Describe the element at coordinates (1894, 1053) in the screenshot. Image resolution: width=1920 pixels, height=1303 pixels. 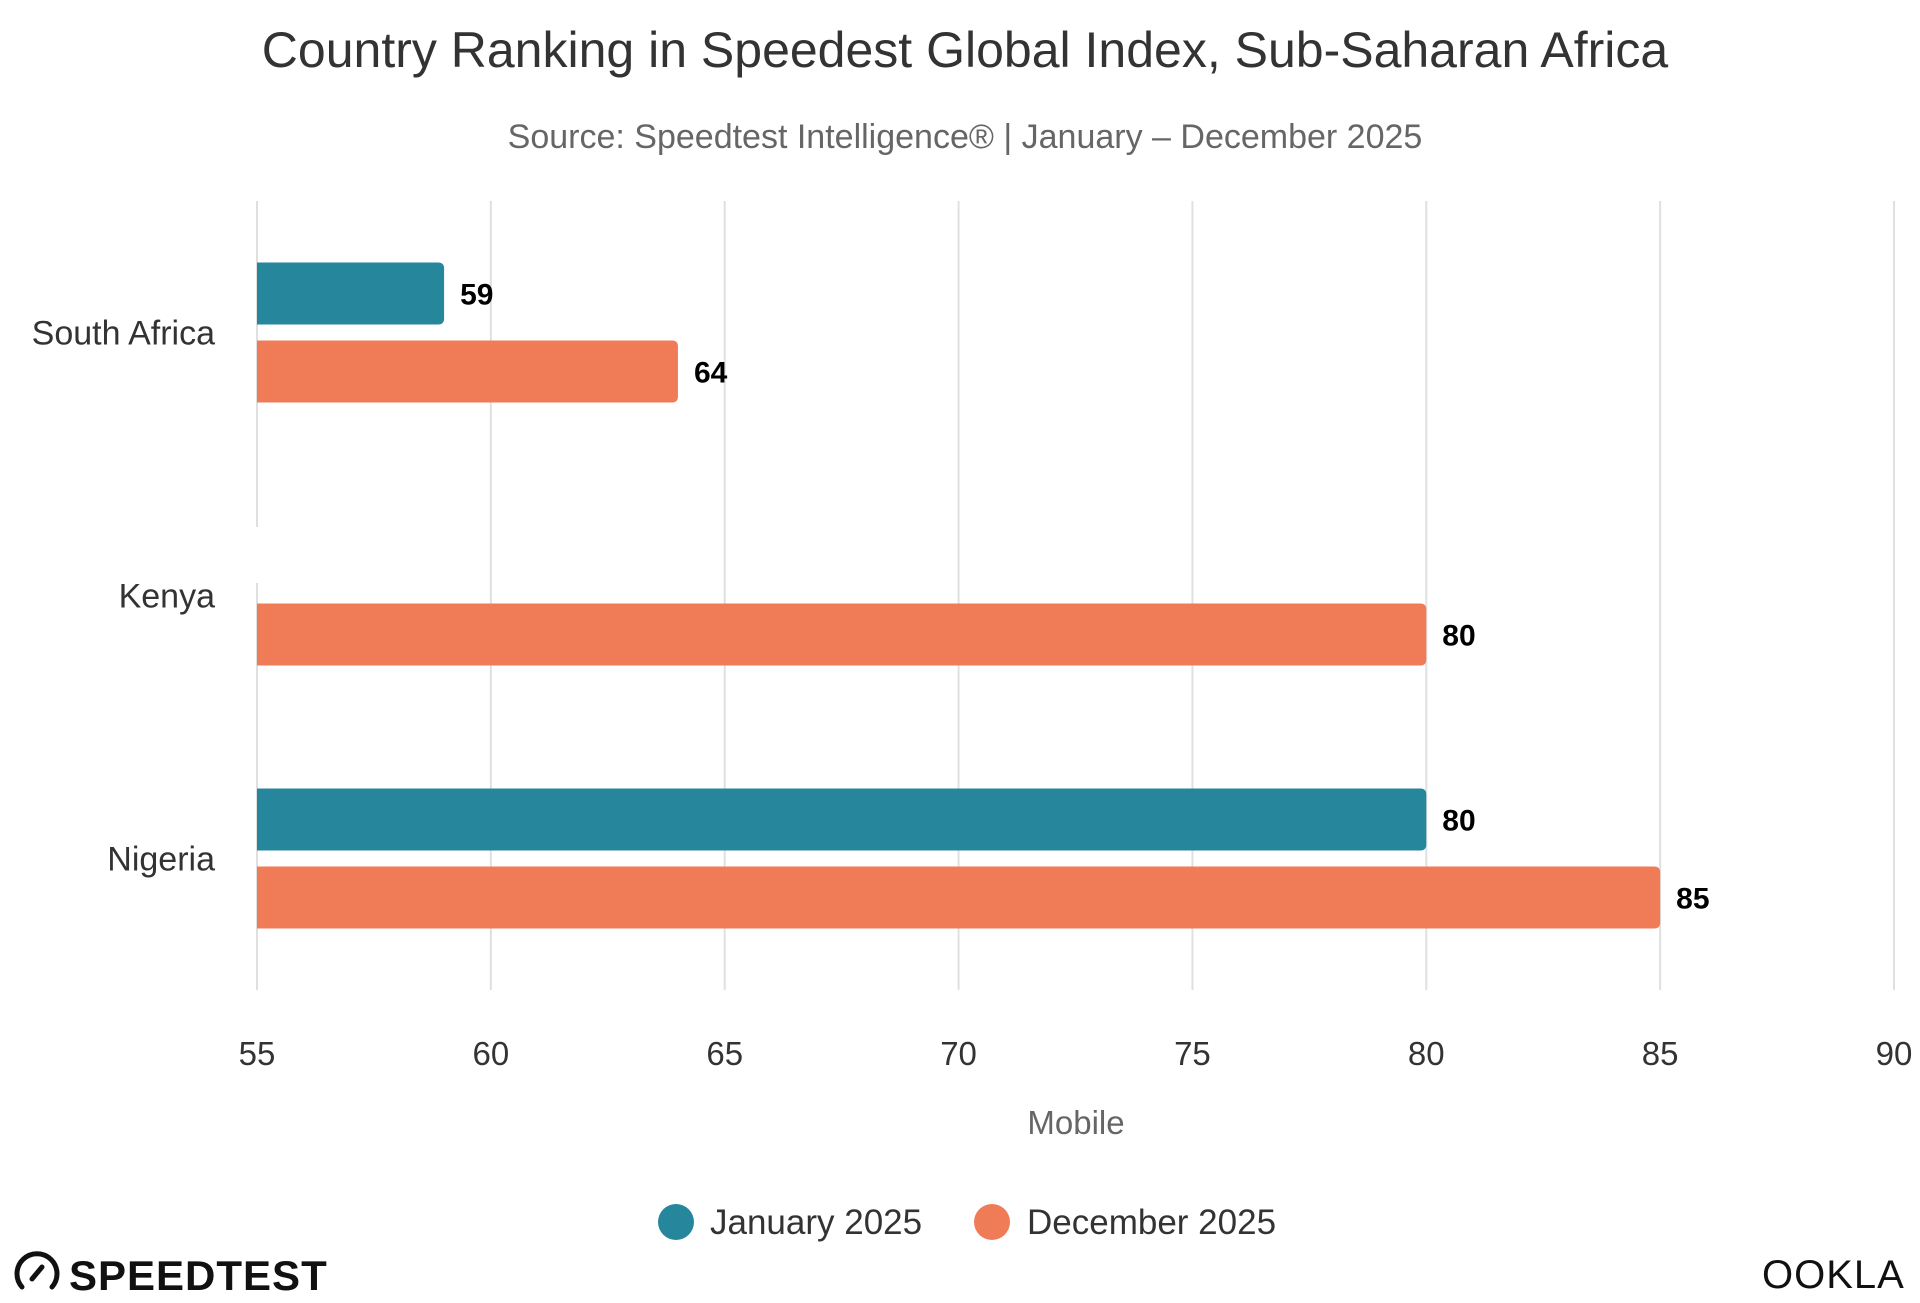
I see `x-tick-label: 90` at that location.